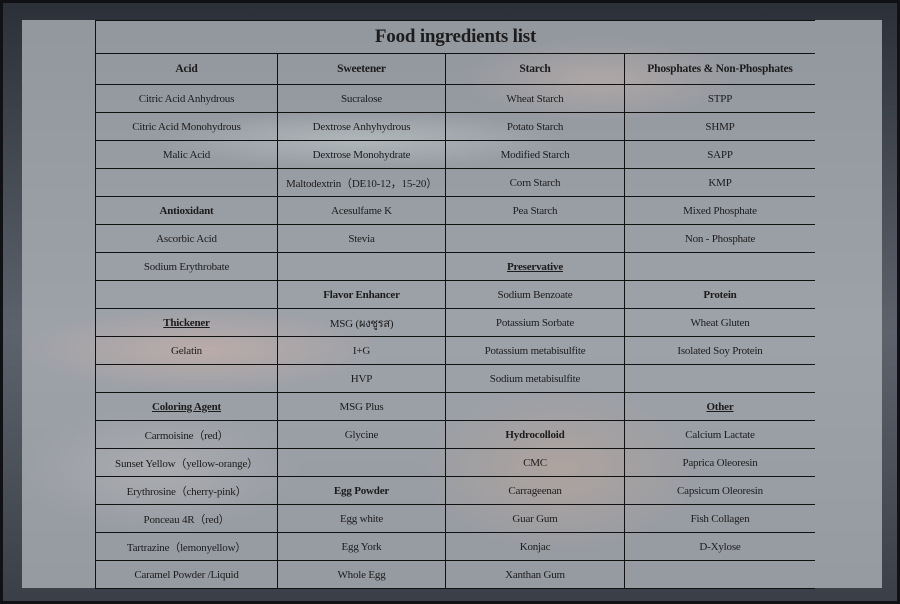  What do you see at coordinates (719, 210) in the screenshot?
I see `table-cell: Mixed Phosphate` at bounding box center [719, 210].